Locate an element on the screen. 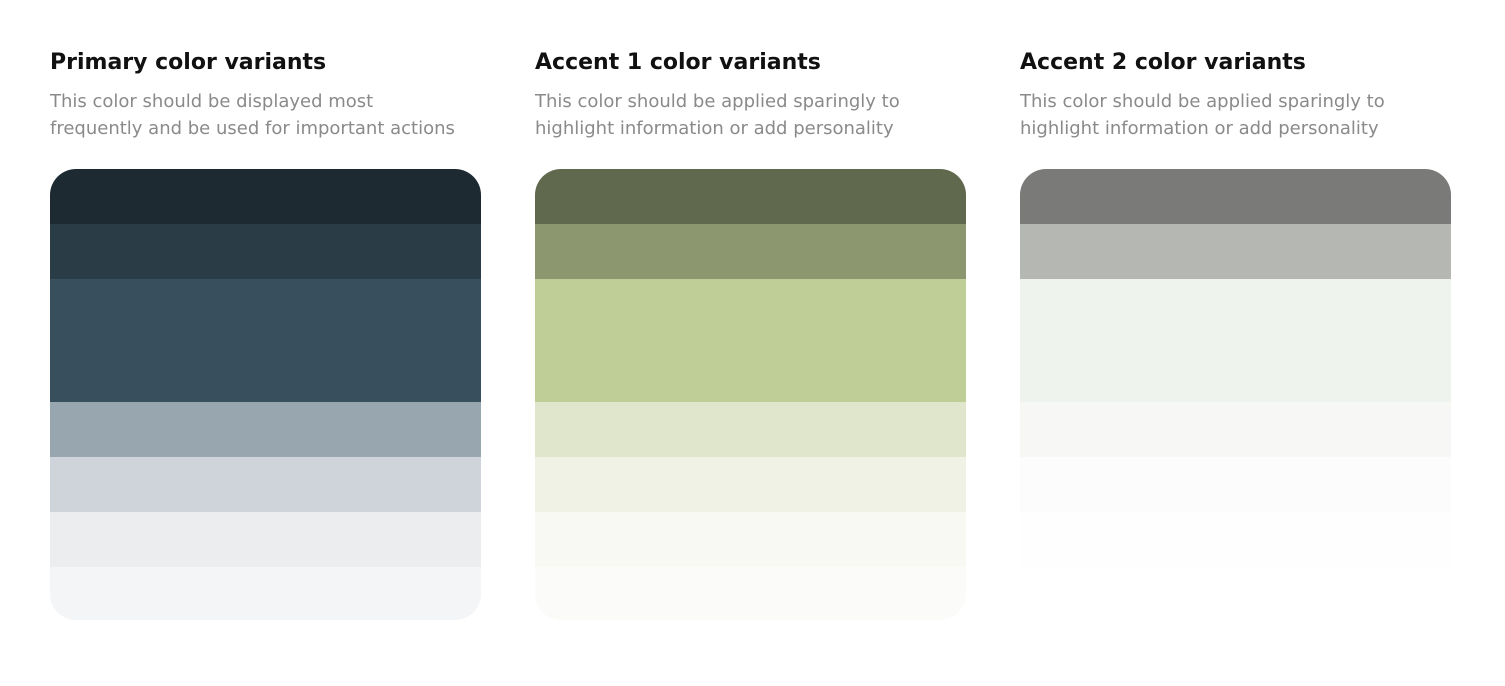 The image size is (1505, 686). palette-title: Accent 2 color variants is located at coordinates (1163, 62).